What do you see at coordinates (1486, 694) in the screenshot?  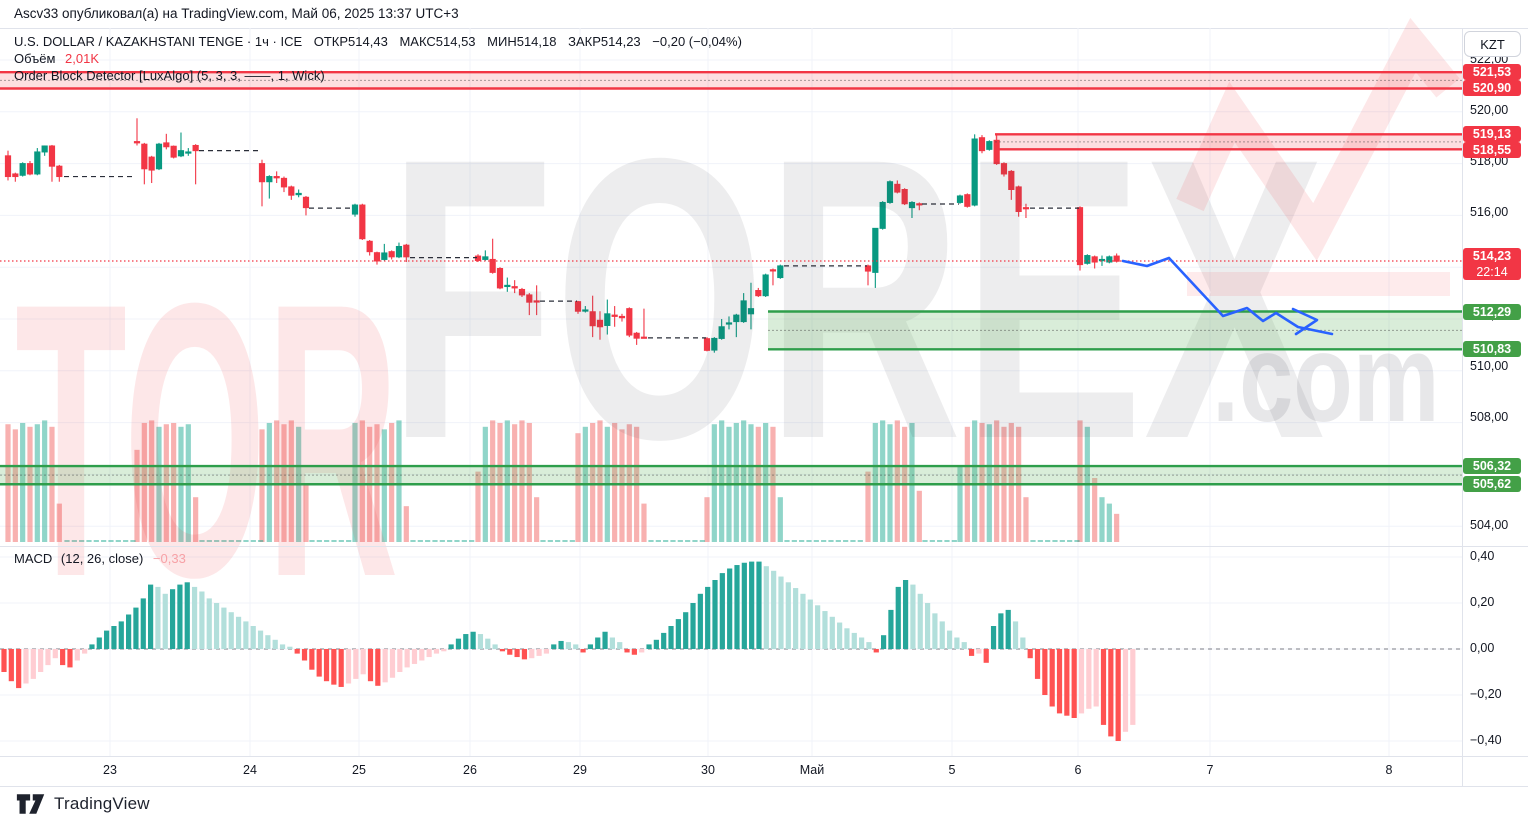 I see `price-axis-tick: −0,20` at bounding box center [1486, 694].